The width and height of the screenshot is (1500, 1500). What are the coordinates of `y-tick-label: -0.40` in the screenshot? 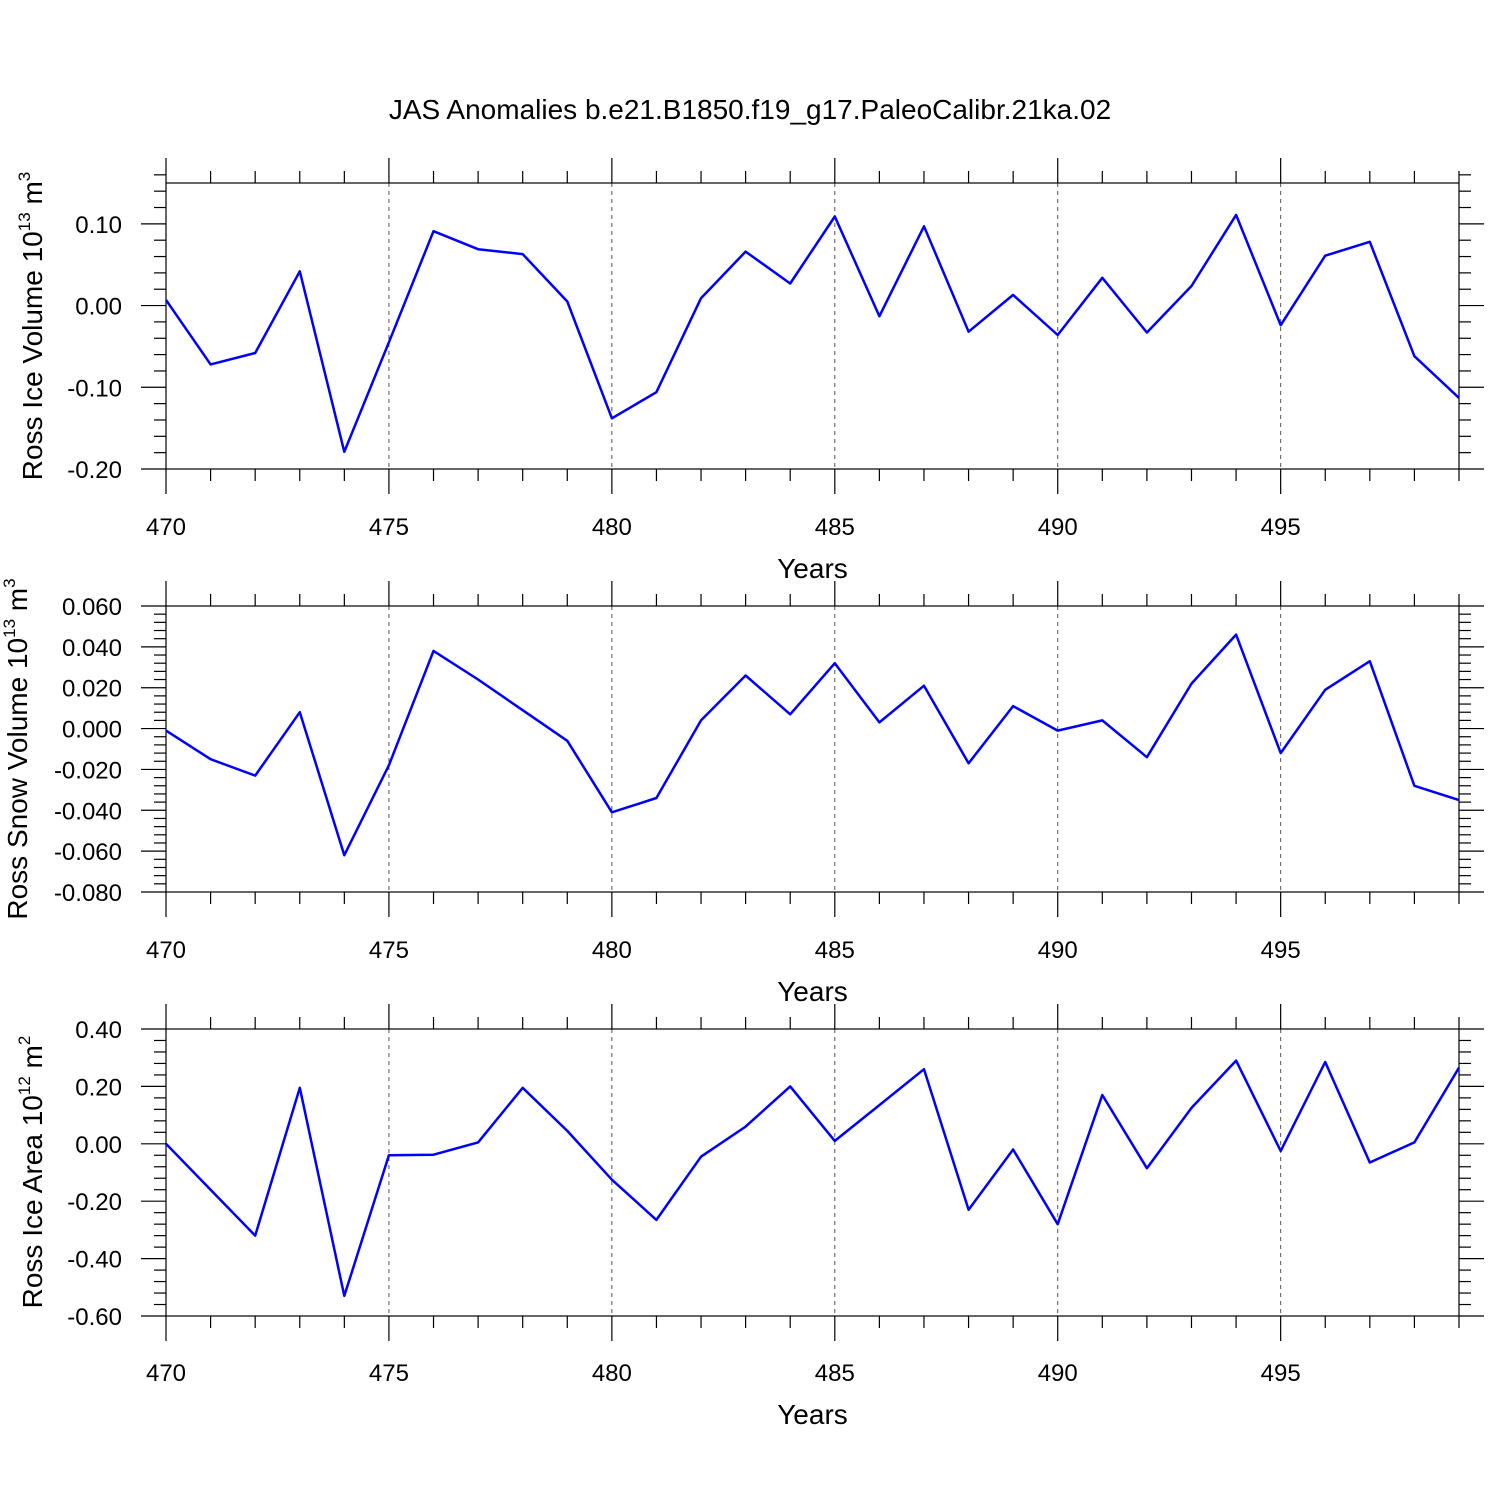 It's located at (94, 1260).